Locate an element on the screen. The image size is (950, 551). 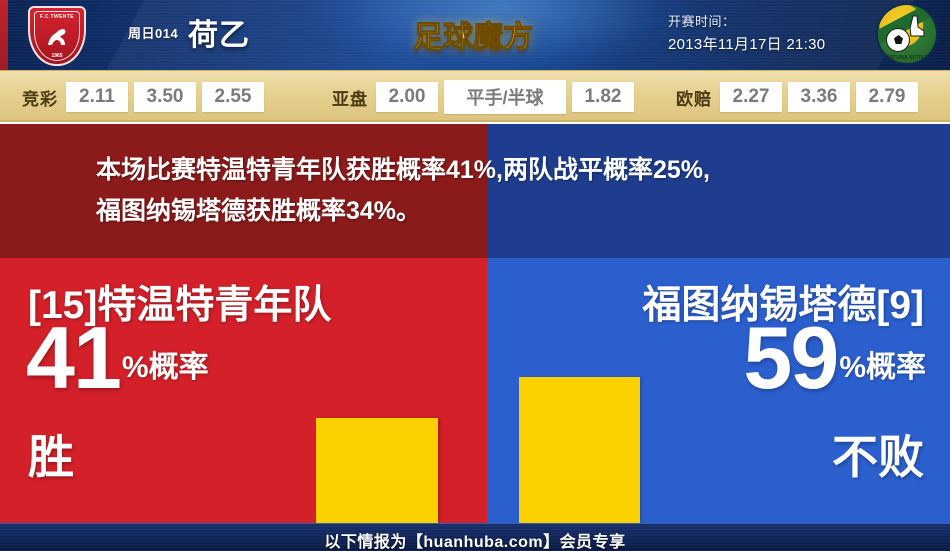
odds-group-european: 欧赔 2.27 3.36 2.79 is located at coordinates (800, 97).